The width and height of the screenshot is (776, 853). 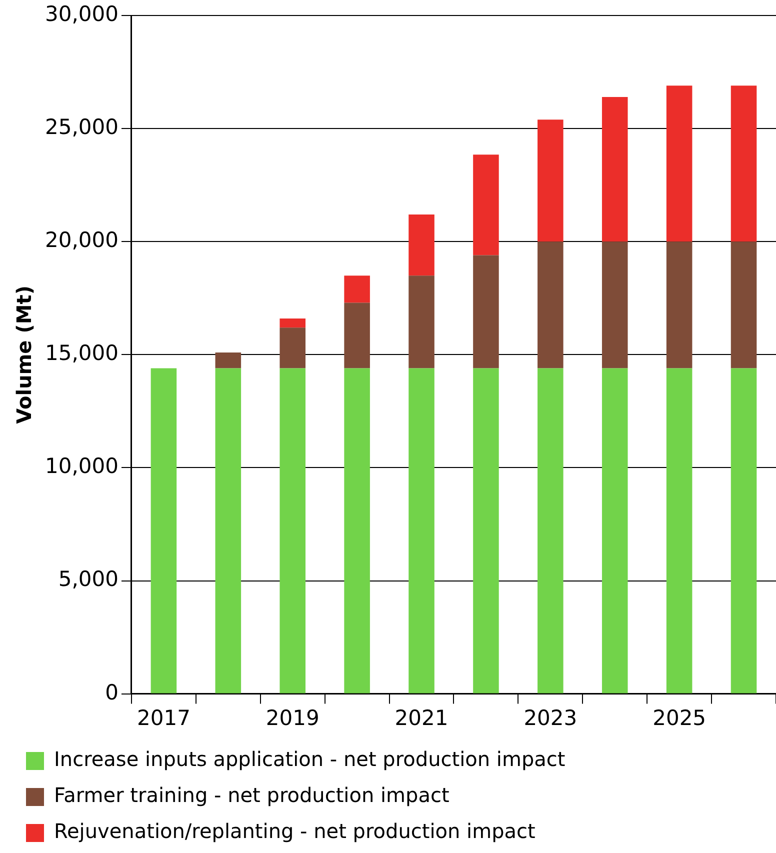 I want to click on y-tick-label: 15,000, so click(x=81, y=353).